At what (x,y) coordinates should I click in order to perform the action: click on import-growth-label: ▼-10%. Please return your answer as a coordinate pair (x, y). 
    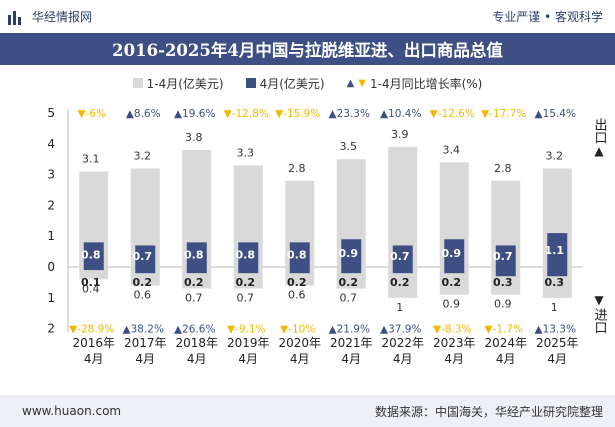
    Looking at the image, I should click on (297, 330).